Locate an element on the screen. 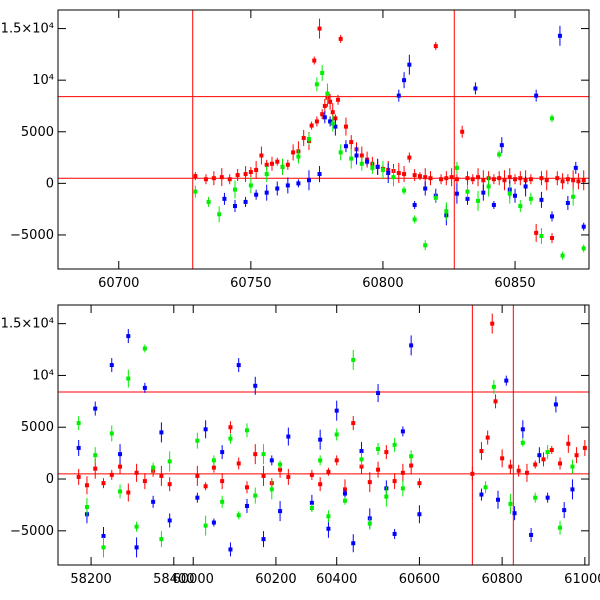 The width and height of the screenshot is (600, 600). x-tick-label: 58200 is located at coordinates (90, 579).